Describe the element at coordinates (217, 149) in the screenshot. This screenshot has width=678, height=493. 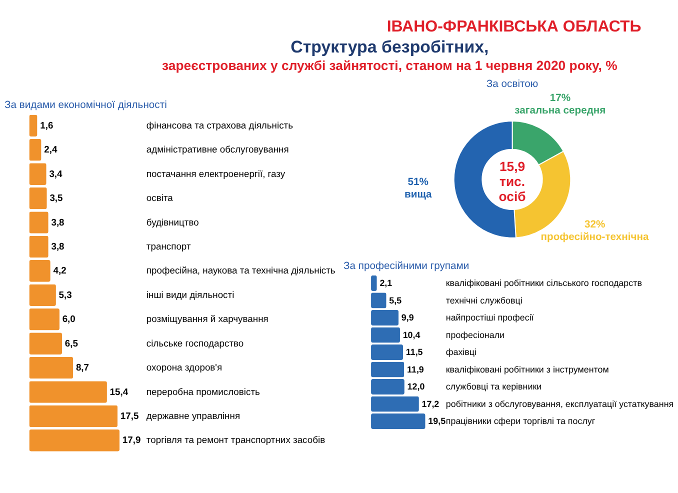
I see `y-tick-label: адміністративне обслуговування` at that location.